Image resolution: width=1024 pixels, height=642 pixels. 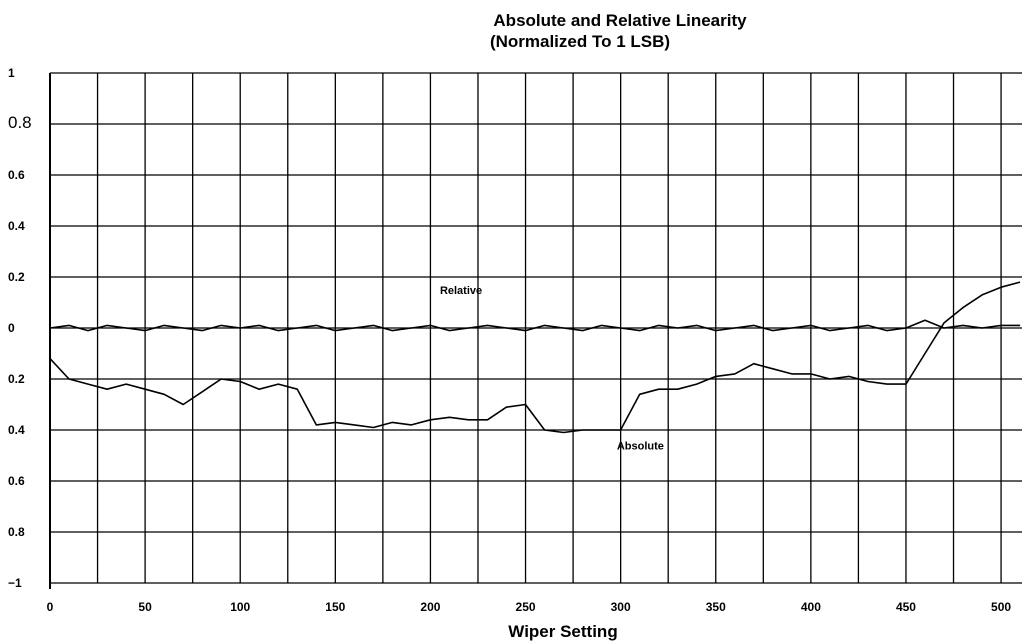 I want to click on y-tick-label: 1, so click(x=11, y=73).